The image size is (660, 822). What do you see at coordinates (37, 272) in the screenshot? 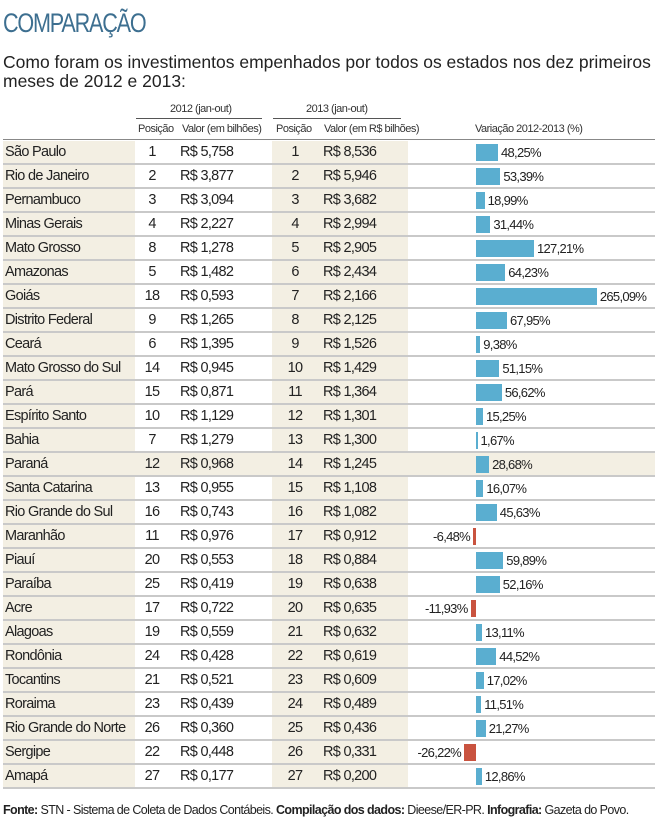
I see `state-name: Amazonas` at bounding box center [37, 272].